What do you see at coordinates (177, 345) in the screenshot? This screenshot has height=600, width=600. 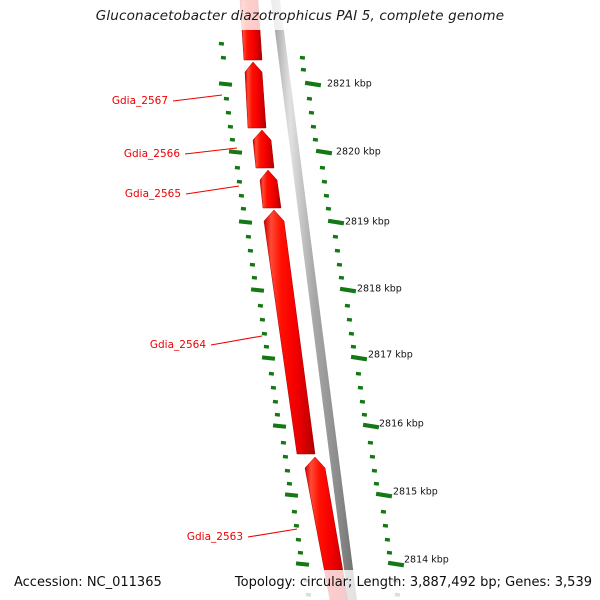 I see `gene-label-gdia-2564: Gdia_2564` at bounding box center [177, 345].